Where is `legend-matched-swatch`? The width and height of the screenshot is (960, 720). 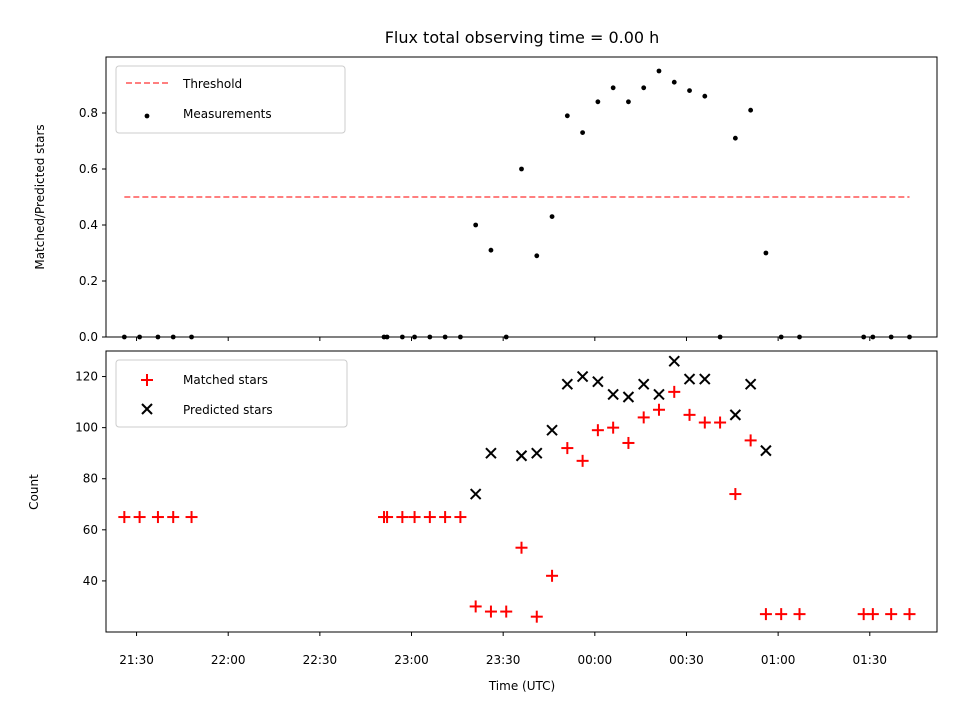
legend-matched-swatch is located at coordinates (147, 380).